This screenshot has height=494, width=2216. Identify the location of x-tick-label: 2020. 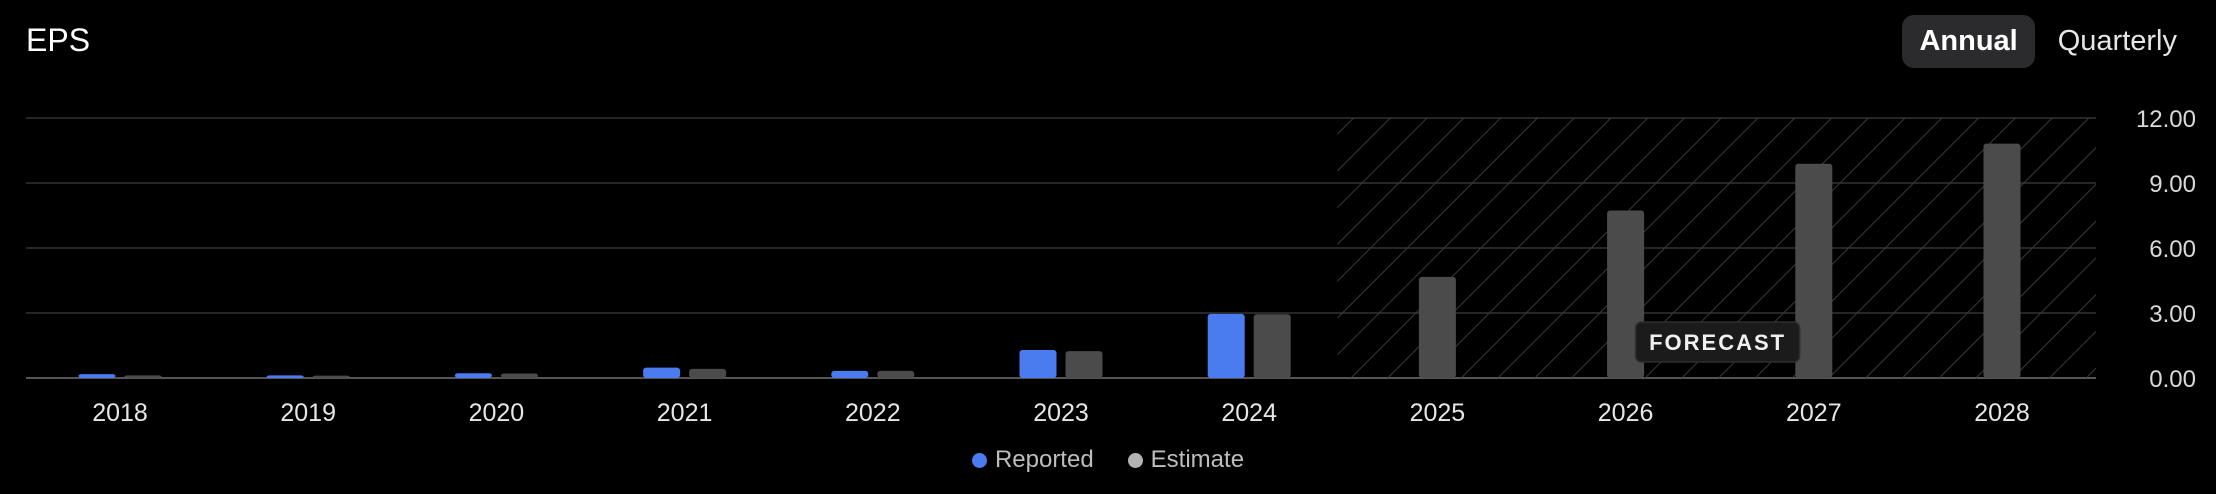
(497, 413).